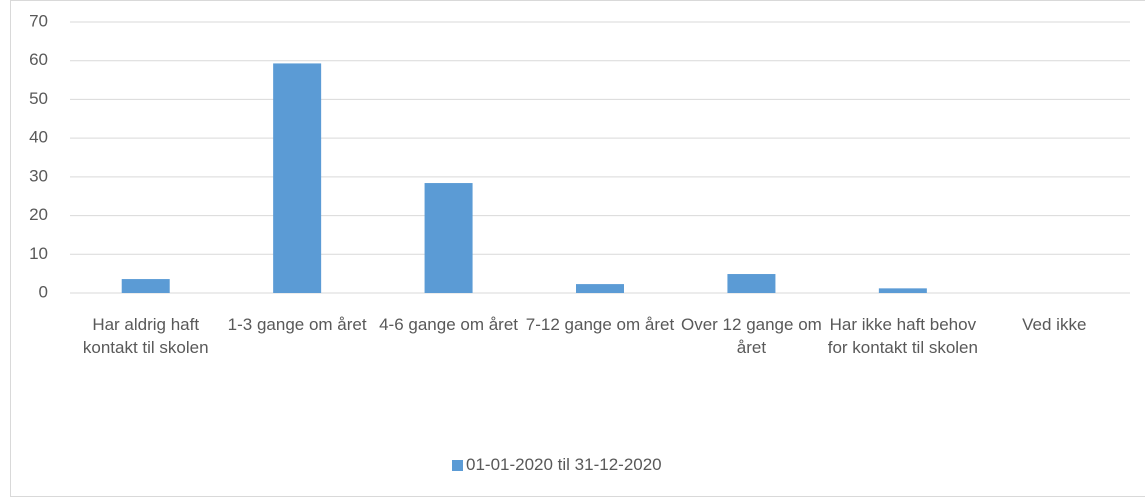 The height and width of the screenshot is (497, 1145). Describe the element at coordinates (43, 291) in the screenshot. I see `y-tick-label: 0` at that location.